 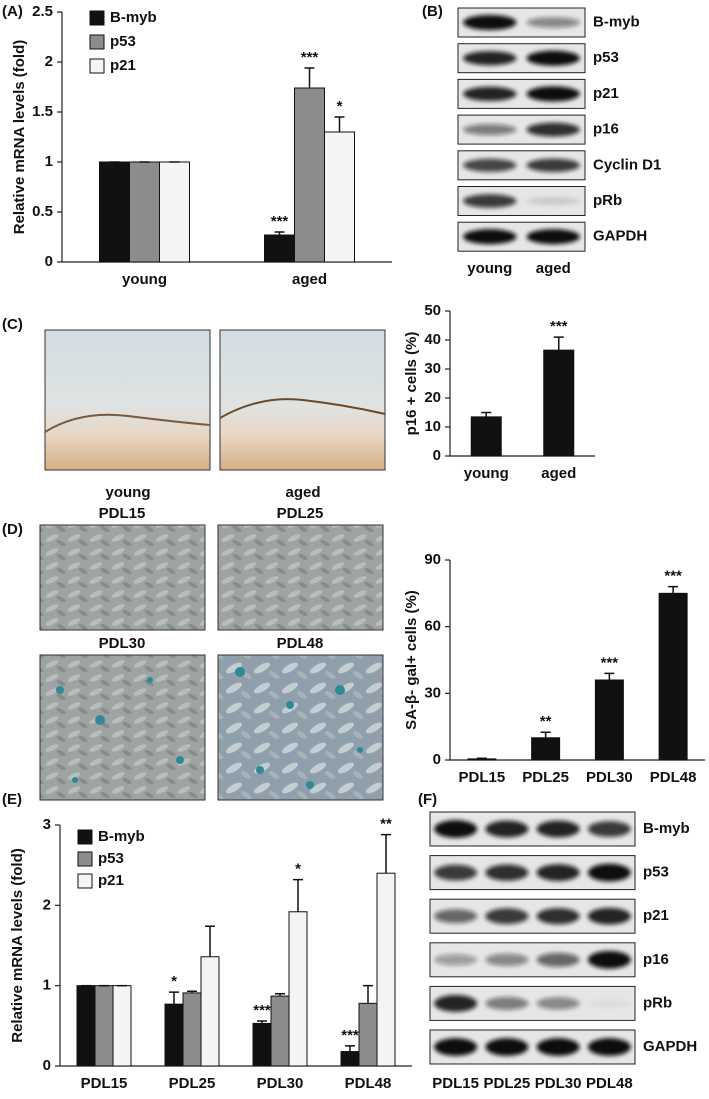 What do you see at coordinates (432, 339) in the screenshot?
I see `y-tick-label: 40` at bounding box center [432, 339].